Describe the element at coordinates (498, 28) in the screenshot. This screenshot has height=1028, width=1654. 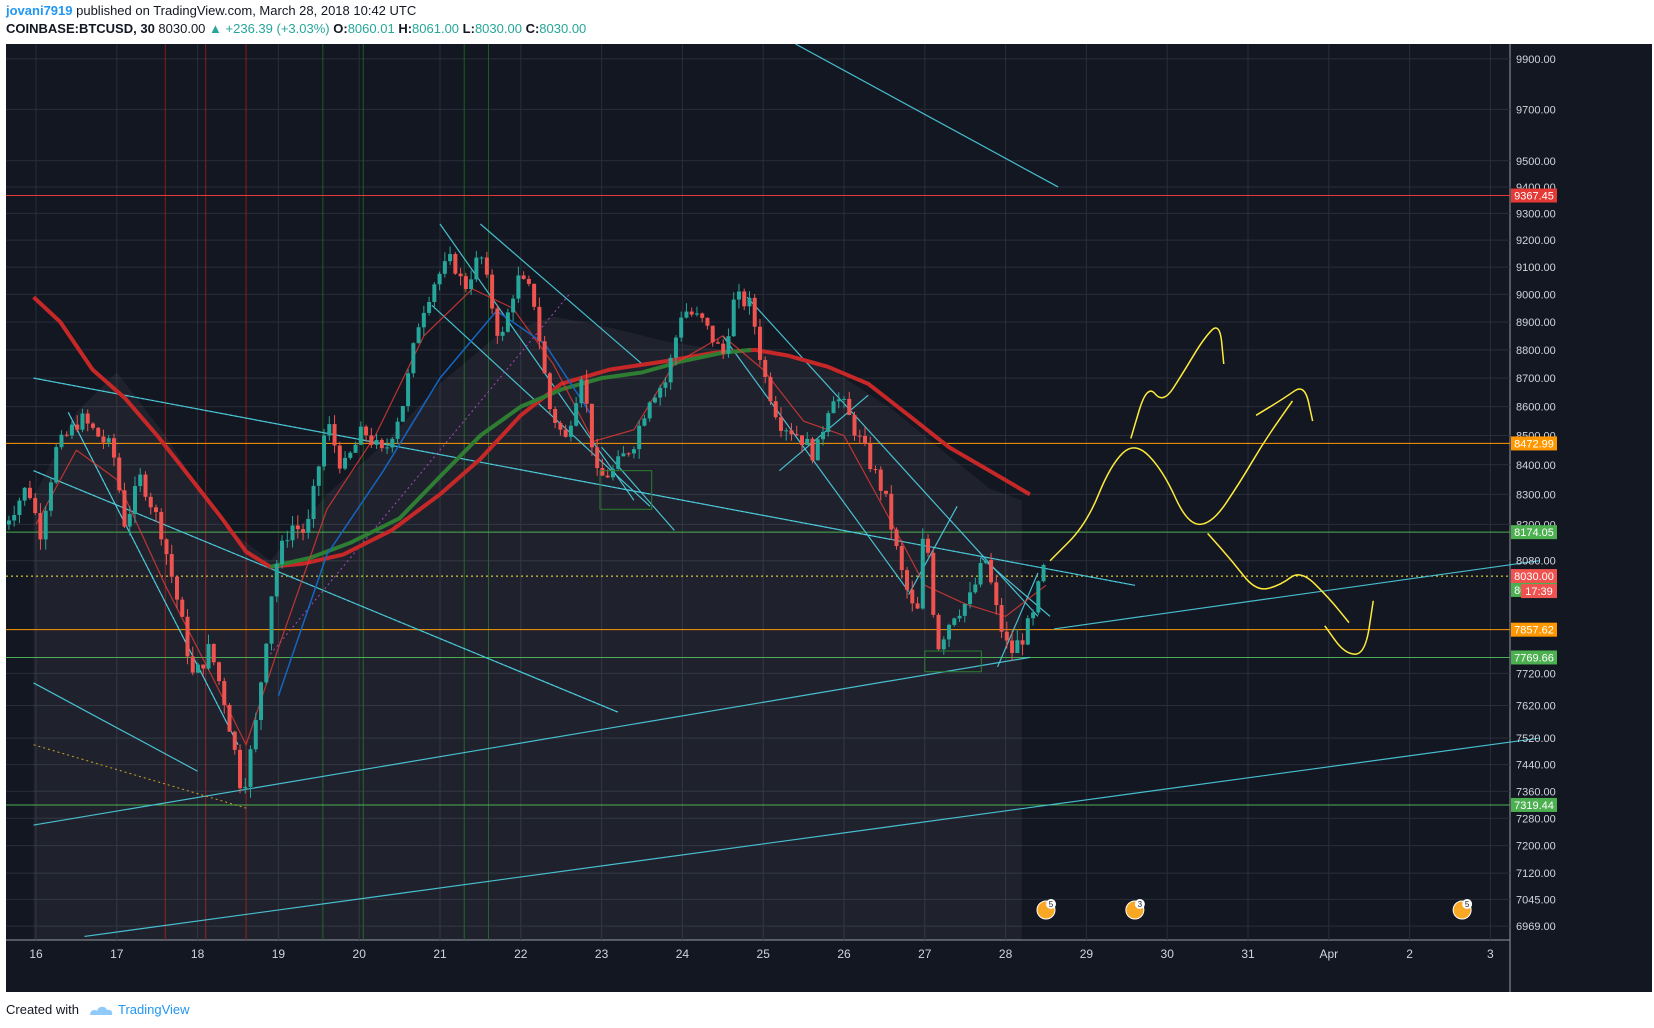
I see `low-value: 8030.00` at that location.